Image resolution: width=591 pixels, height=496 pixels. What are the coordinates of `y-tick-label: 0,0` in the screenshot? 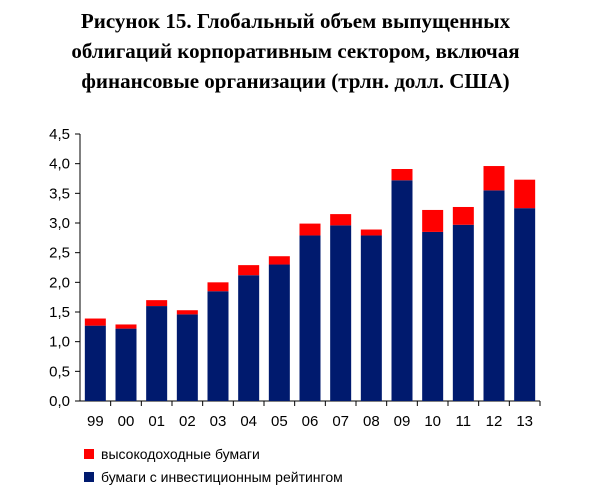 It's located at (59, 401).